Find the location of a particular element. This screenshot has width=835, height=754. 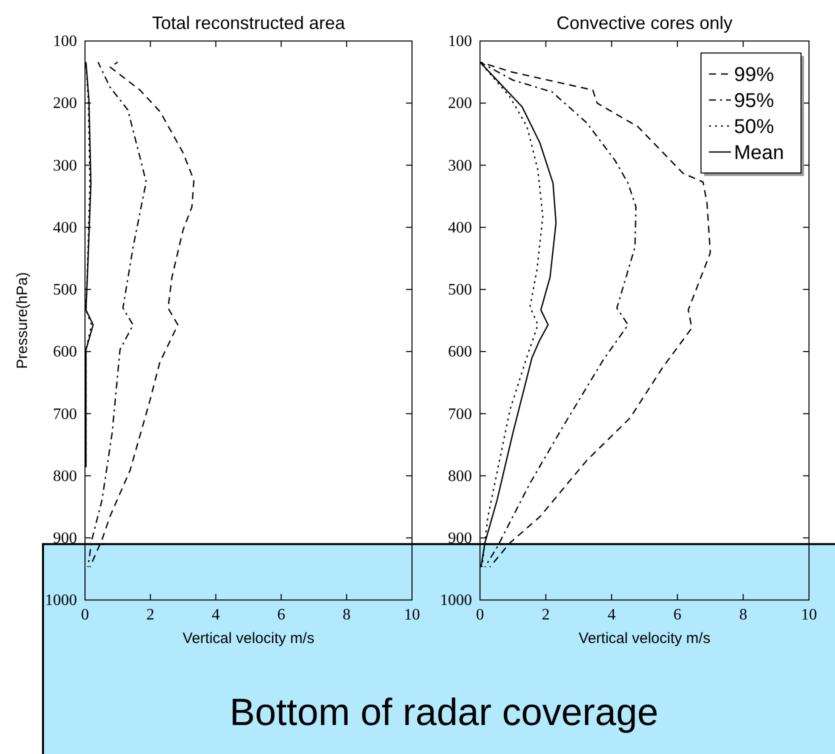

legend-label: 95% is located at coordinates (754, 101).